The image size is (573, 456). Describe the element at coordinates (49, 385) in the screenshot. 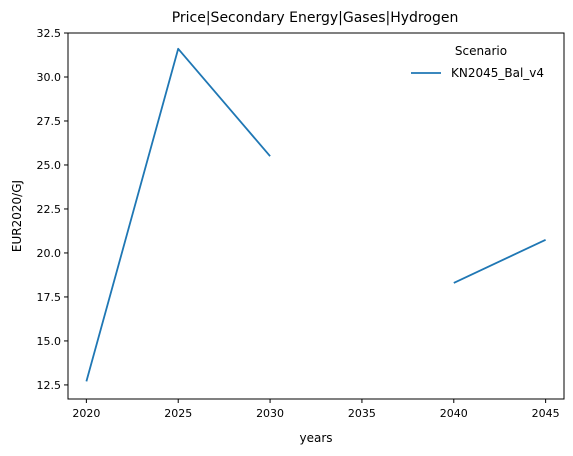

I see `y-tick-label: 12.5` at that location.